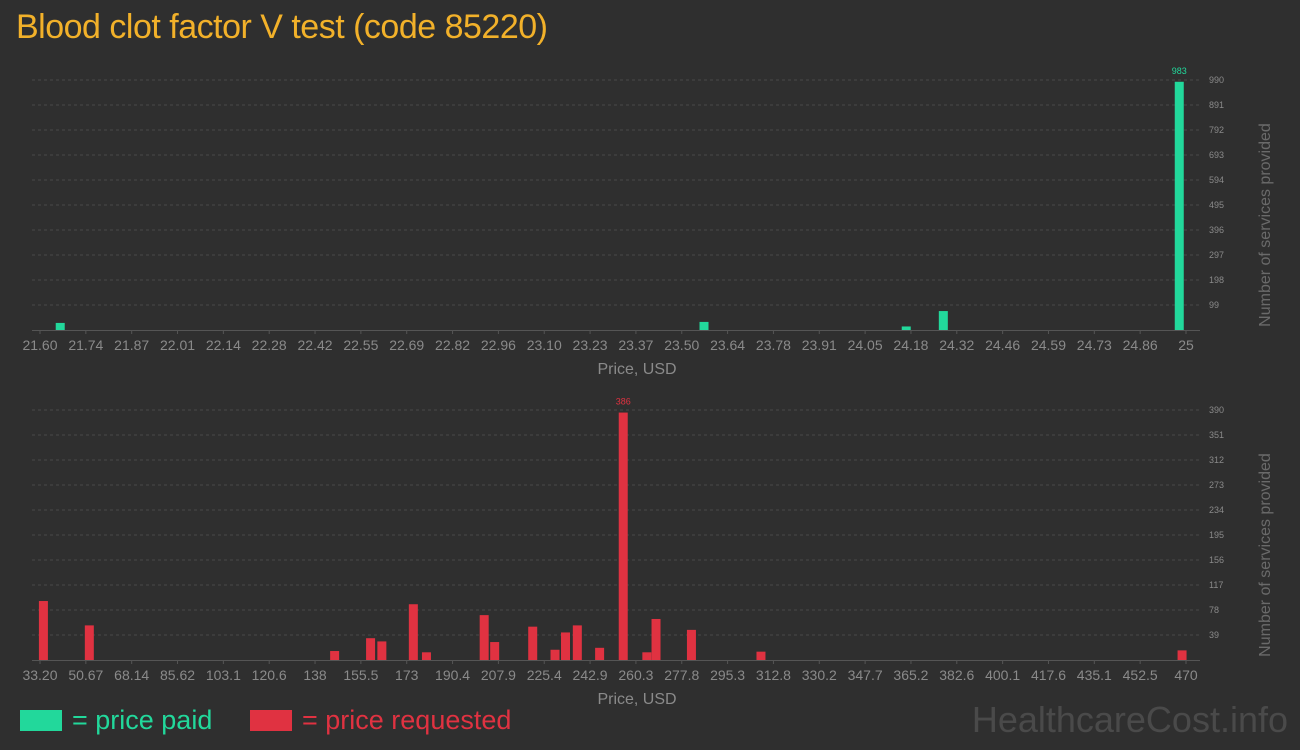 The height and width of the screenshot is (750, 1300). I want to click on x-tick-label: 21.87, so click(131, 345).